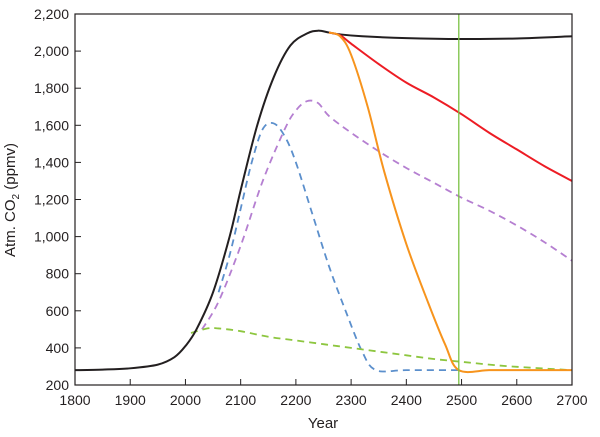 The image size is (600, 437). What do you see at coordinates (51, 237) in the screenshot?
I see `y-tick-label: 1,000` at bounding box center [51, 237].